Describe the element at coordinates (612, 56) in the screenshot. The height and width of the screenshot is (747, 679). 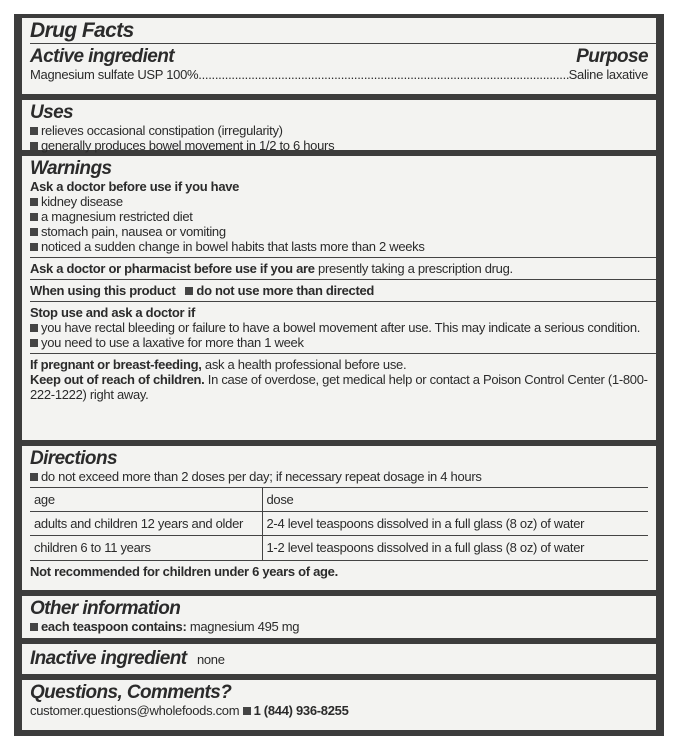
I see `purpose-heading: Purpose` at that location.